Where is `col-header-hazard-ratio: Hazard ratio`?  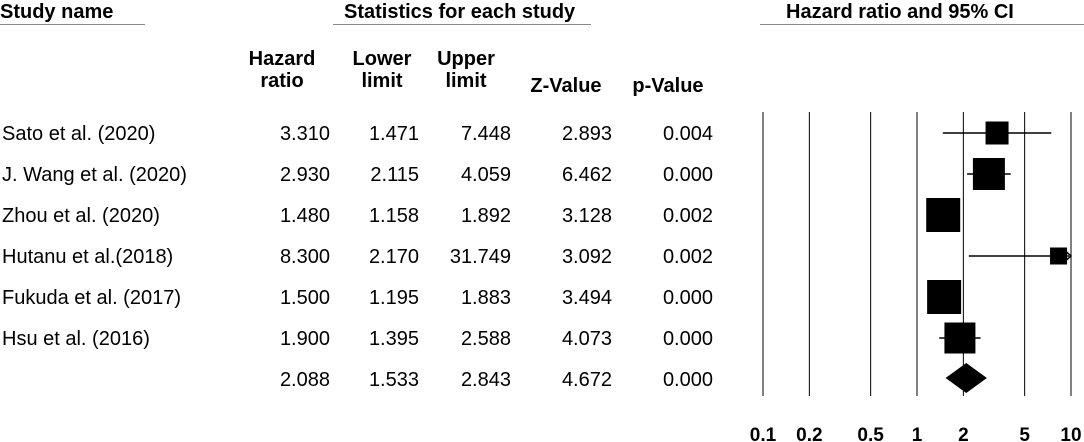
col-header-hazard-ratio: Hazard ratio is located at coordinates (282, 70).